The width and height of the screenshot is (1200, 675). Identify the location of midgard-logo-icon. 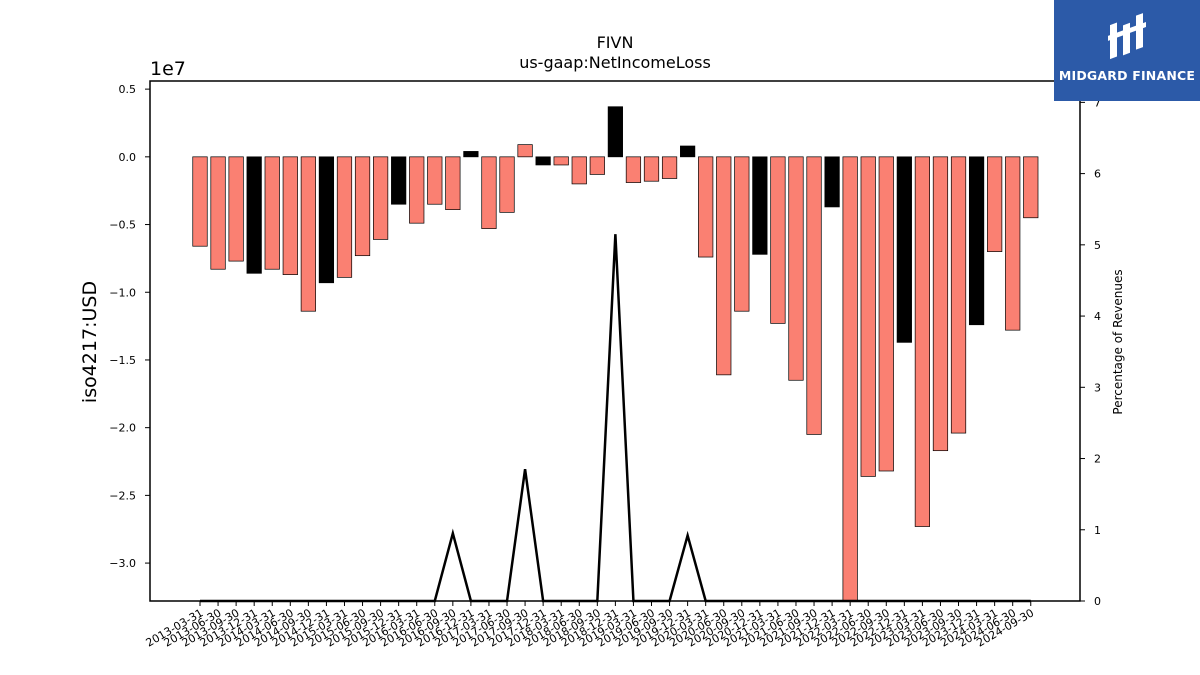
(1127, 36).